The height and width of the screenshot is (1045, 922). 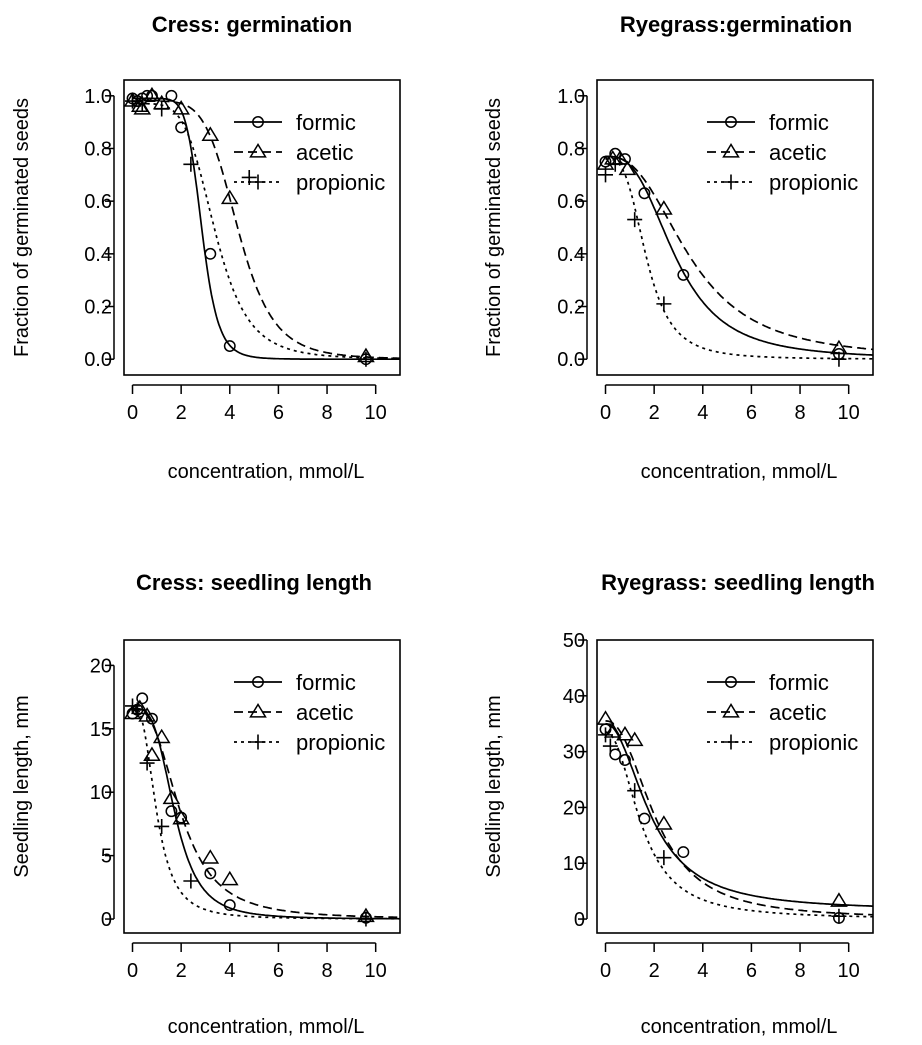 What do you see at coordinates (736, 24) in the screenshot?
I see `chart-title: Ryegrass:germination` at bounding box center [736, 24].